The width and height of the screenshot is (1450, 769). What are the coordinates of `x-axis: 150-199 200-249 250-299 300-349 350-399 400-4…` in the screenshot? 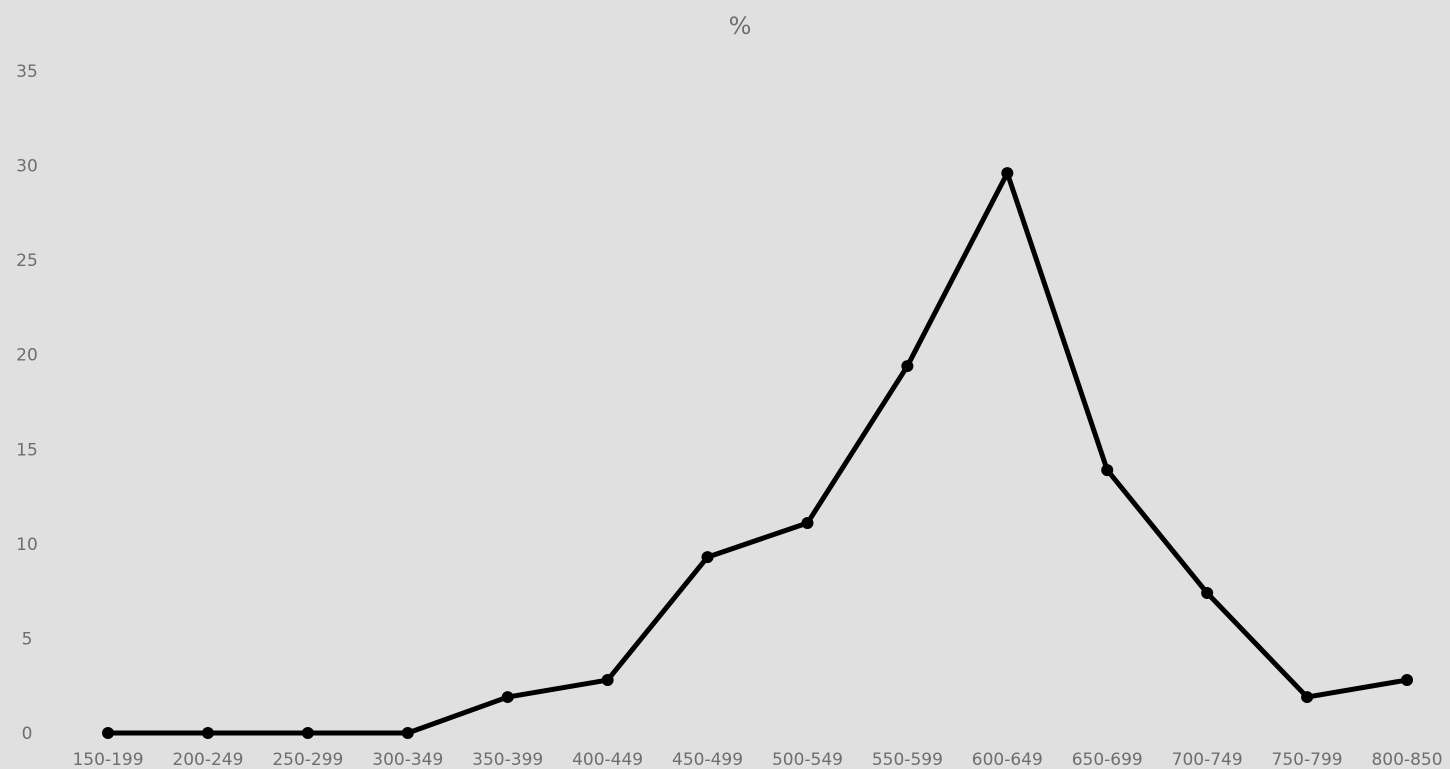 It's located at (757, 759).